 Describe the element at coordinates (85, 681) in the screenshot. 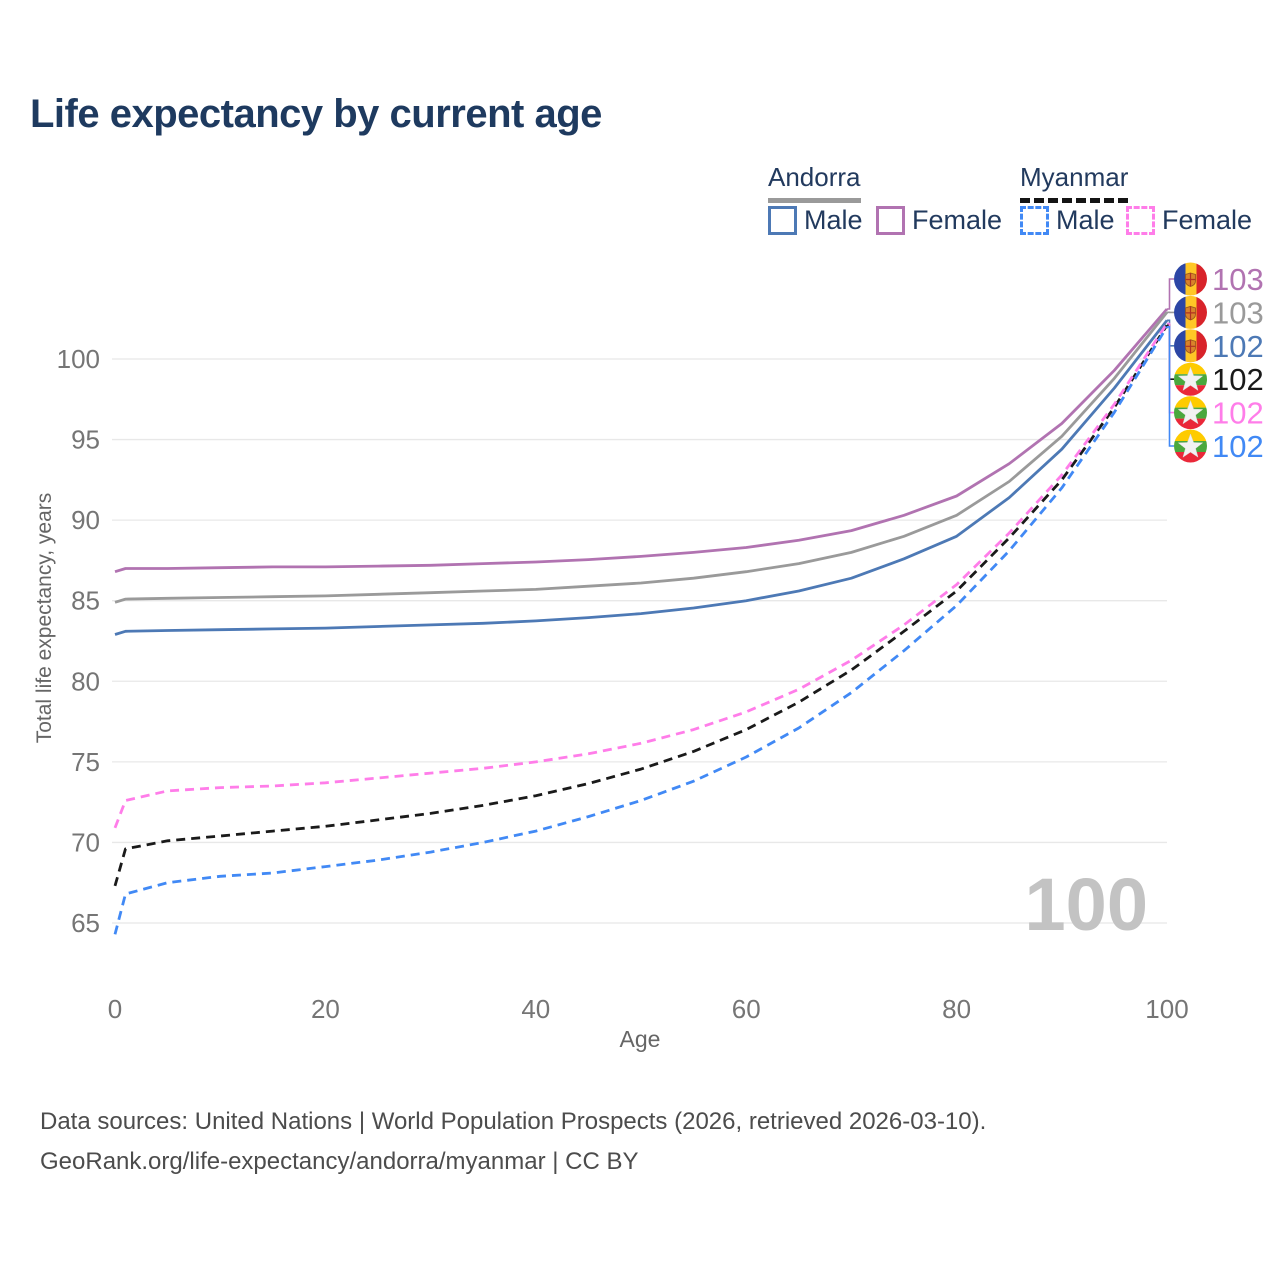

I see `y-tick-80: 80` at that location.